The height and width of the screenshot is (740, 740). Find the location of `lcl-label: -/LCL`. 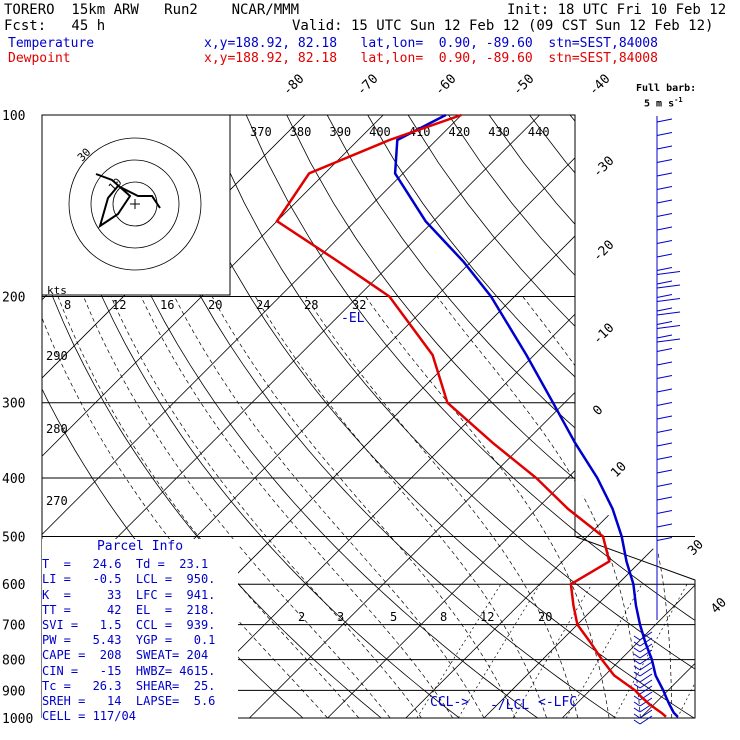

lcl-label: -/LCL is located at coordinates (510, 705).